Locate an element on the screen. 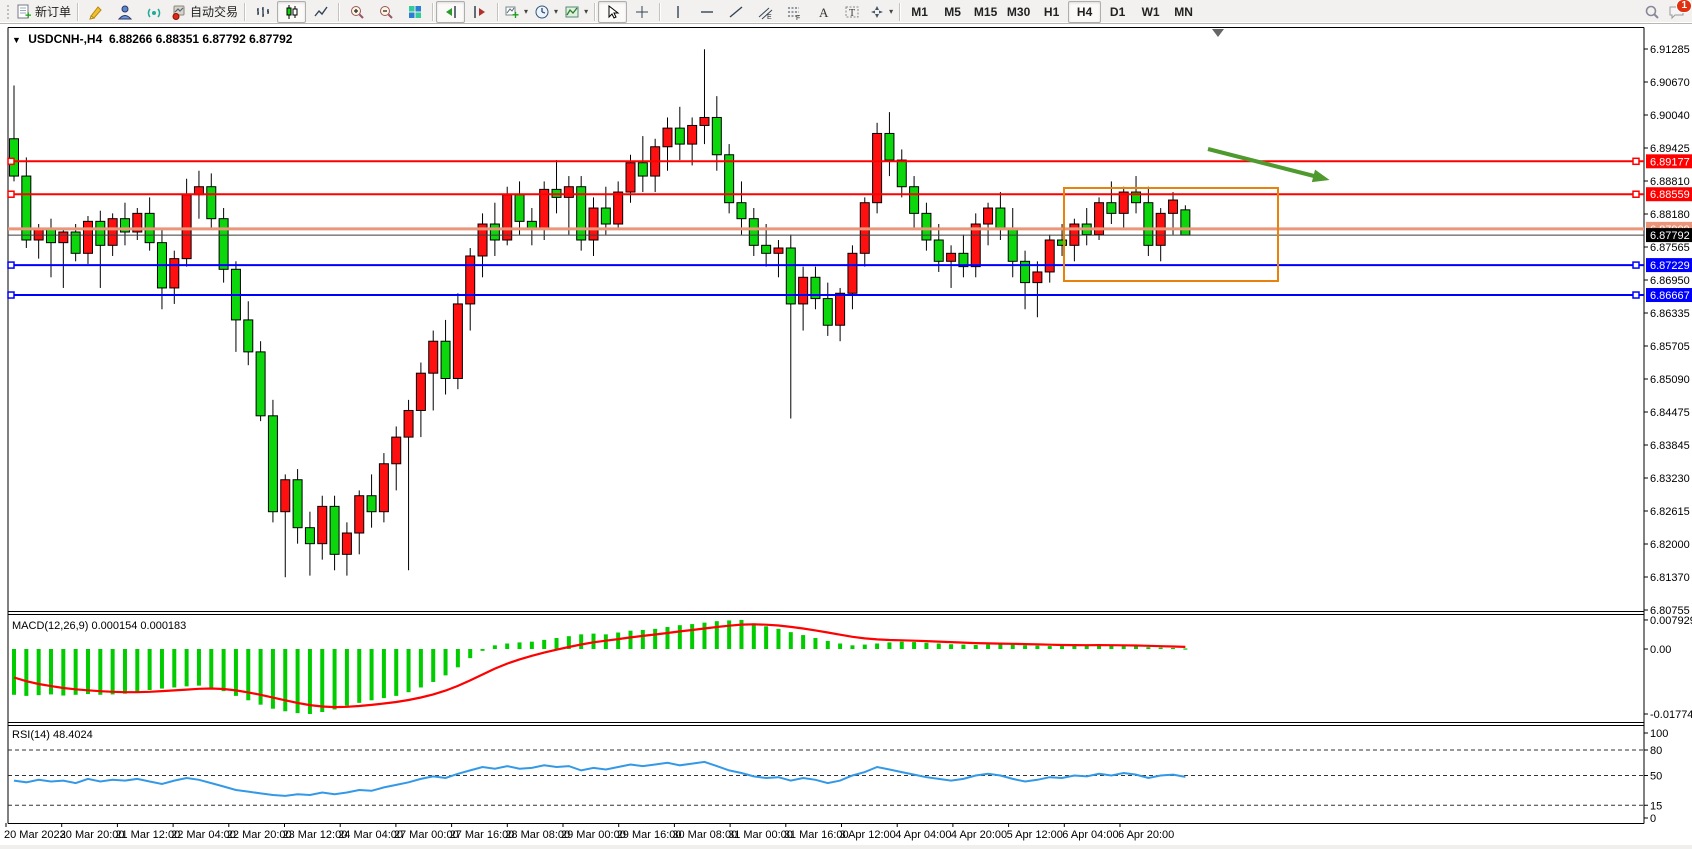  tf-D1: D1 is located at coordinates (1117, 12).